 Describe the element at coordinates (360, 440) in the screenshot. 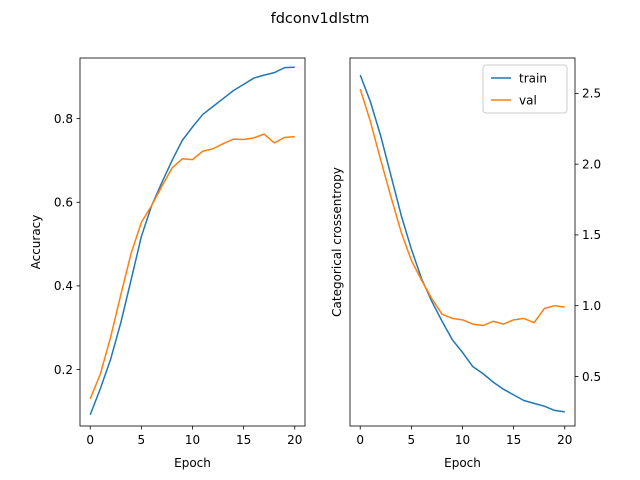

I see `loss-x-tick-label: 0` at that location.